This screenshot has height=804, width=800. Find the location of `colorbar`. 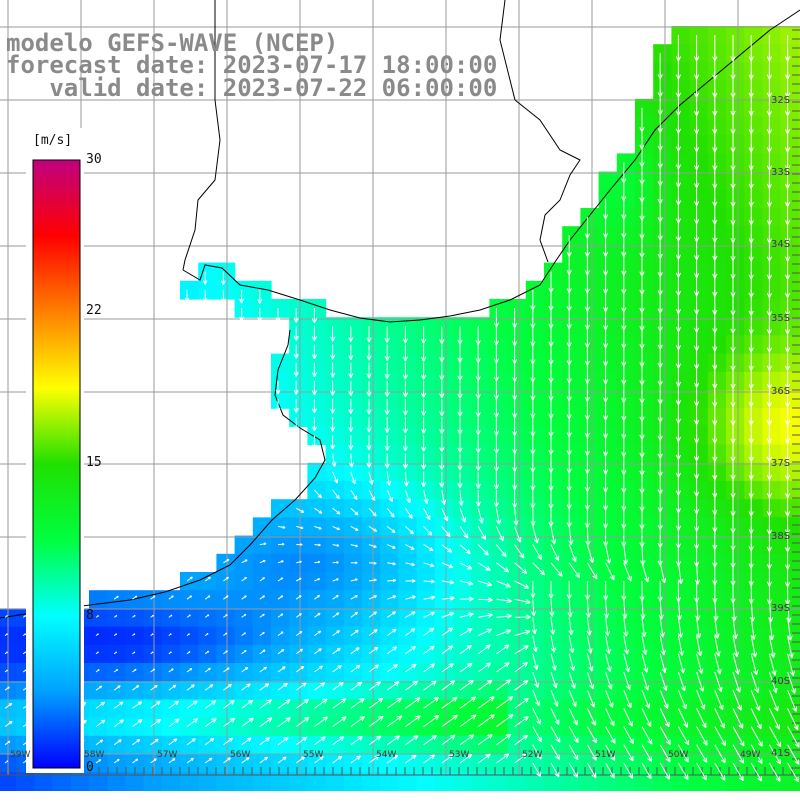

colorbar is located at coordinates (55, 450).